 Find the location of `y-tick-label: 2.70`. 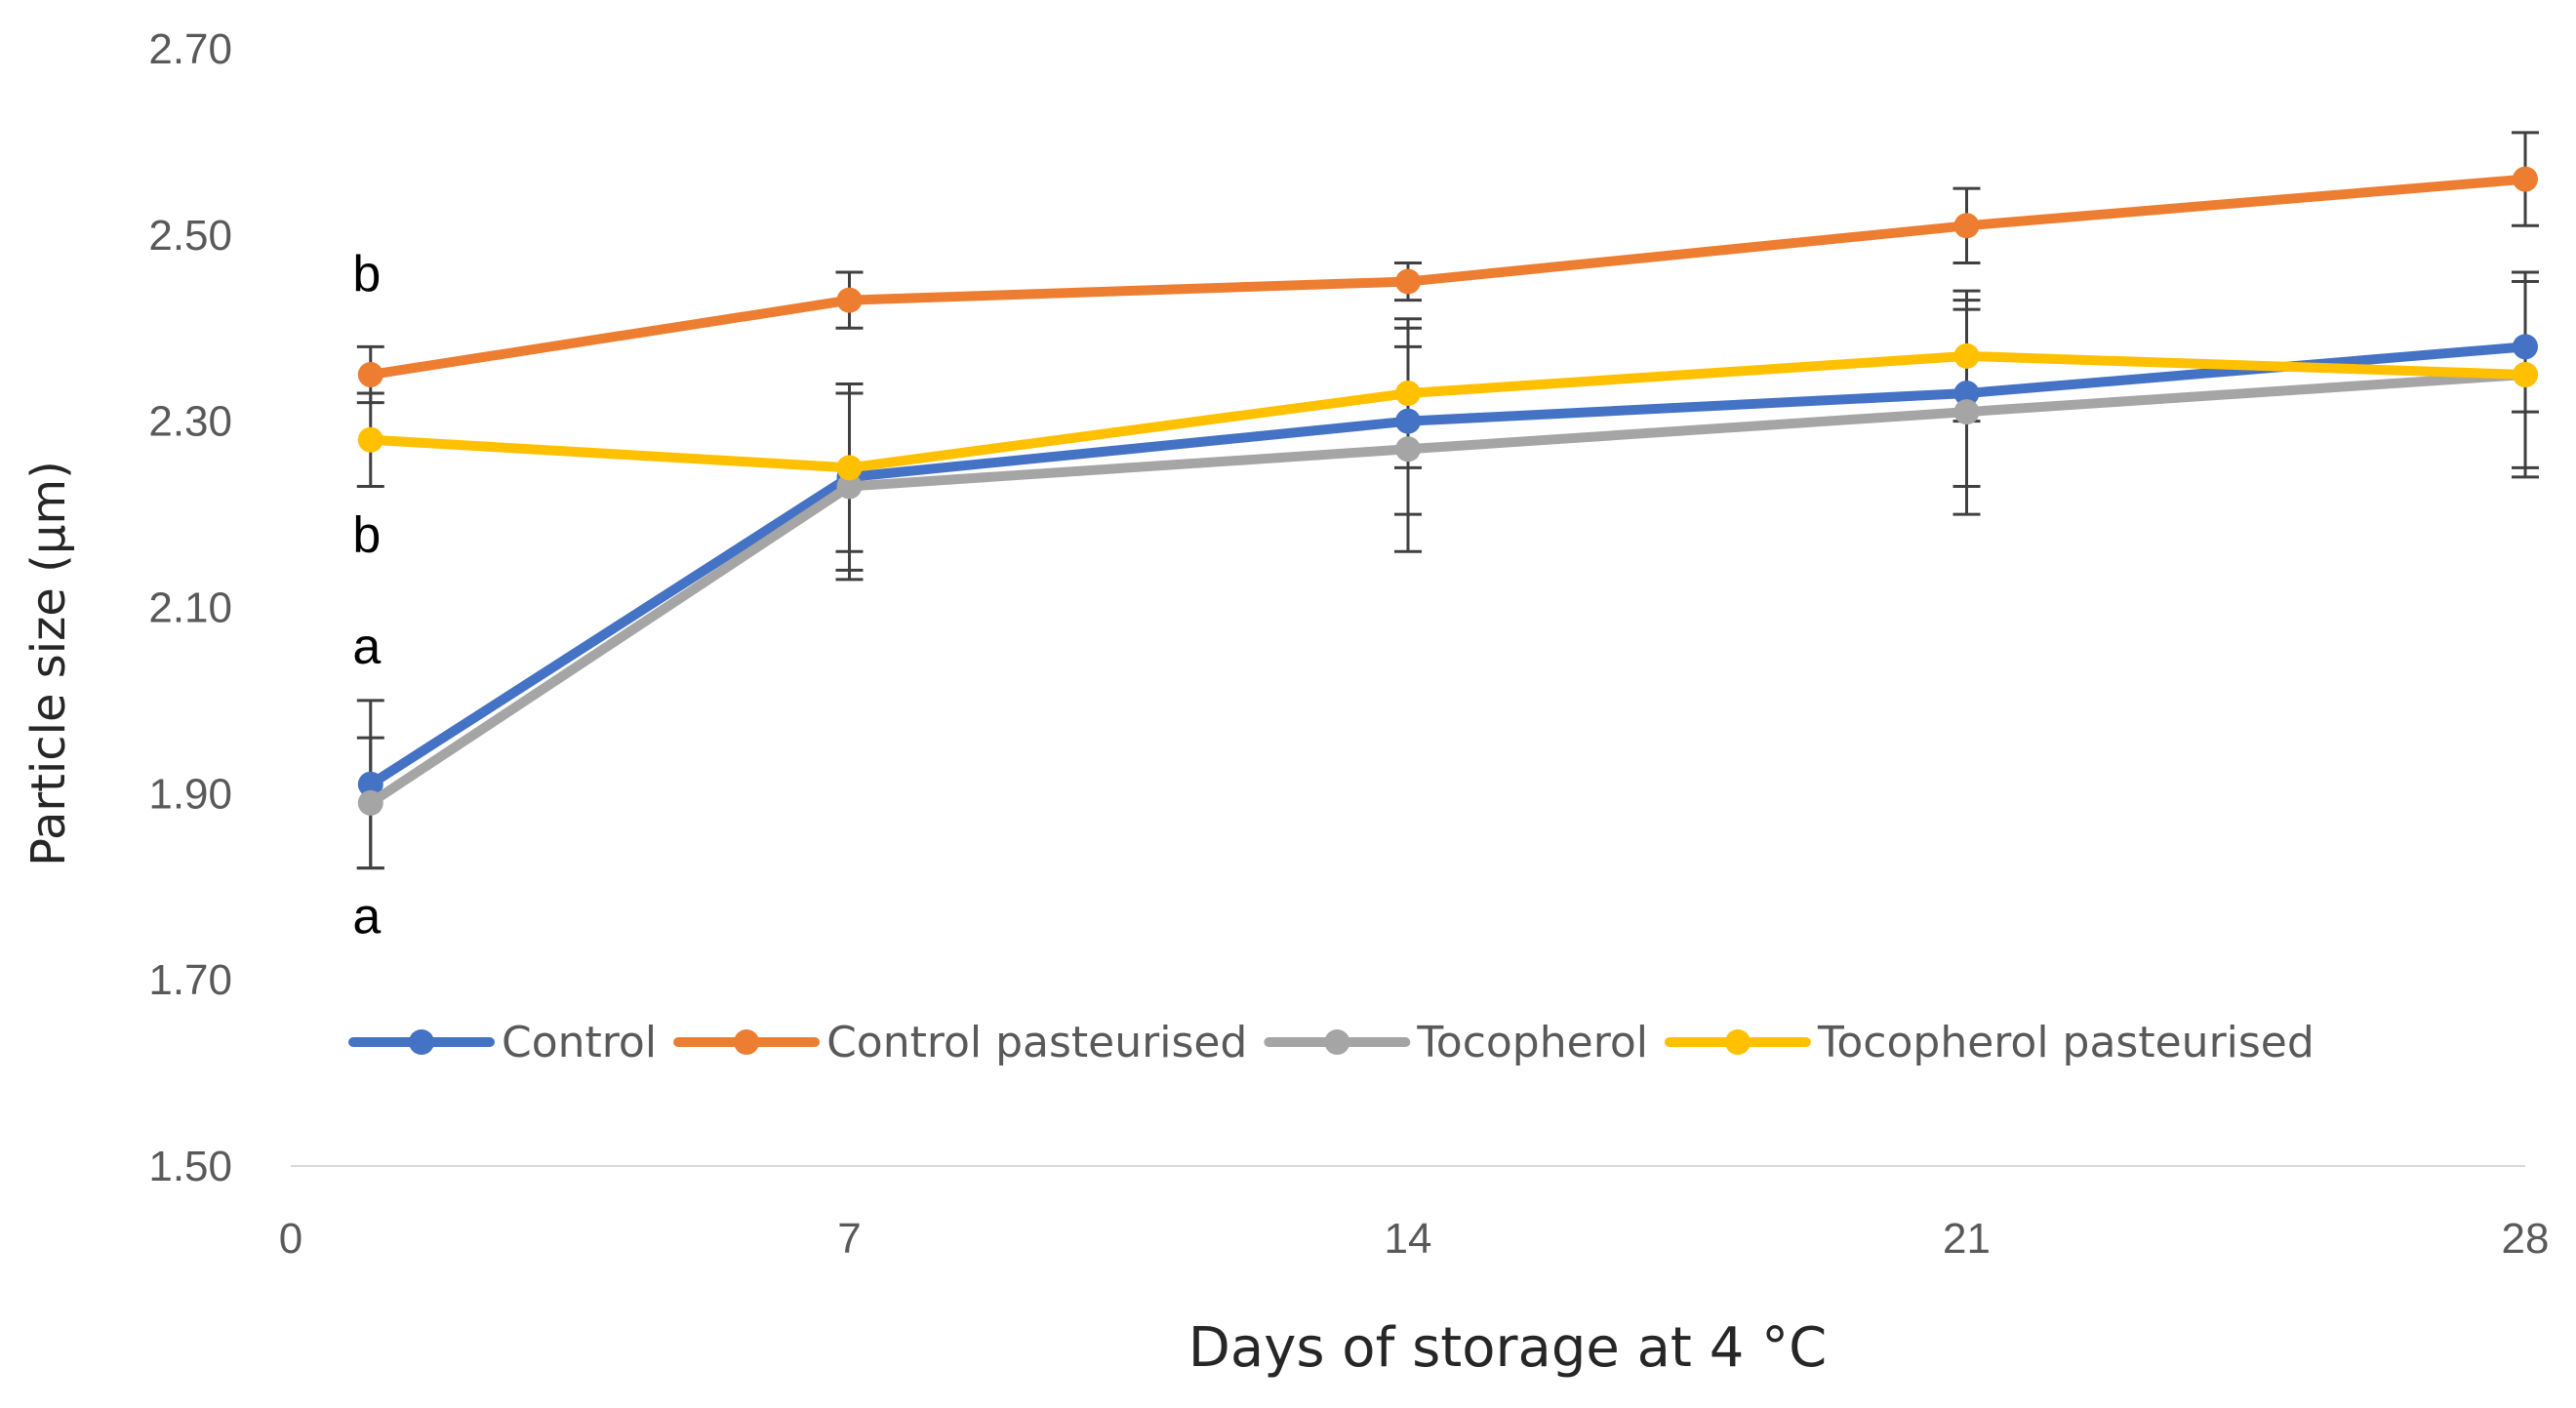

y-tick-label: 2.70 is located at coordinates (190, 49).